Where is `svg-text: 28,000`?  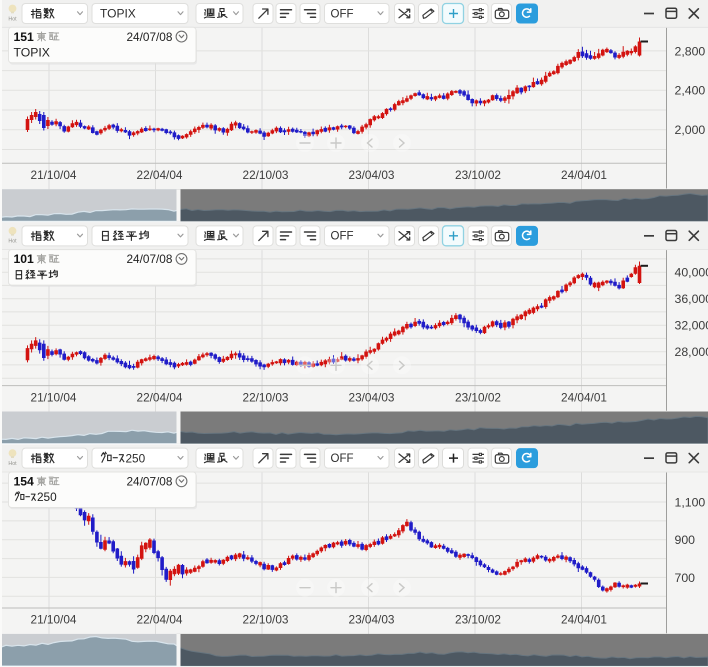
svg-text: 28,000 is located at coordinates (691, 352).